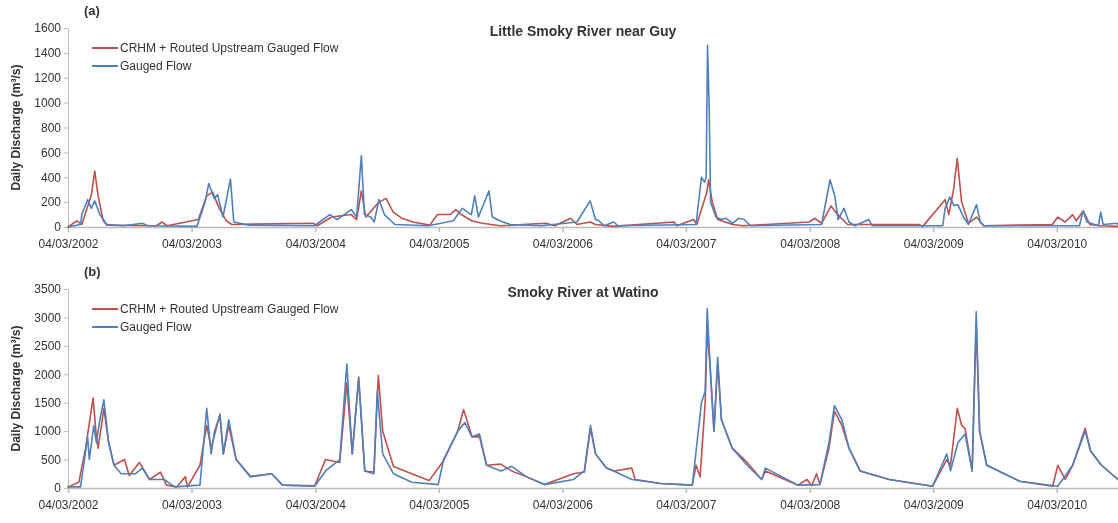 This screenshot has height=523, width=1118. What do you see at coordinates (92, 10) in the screenshot?
I see `text: (a)` at bounding box center [92, 10].